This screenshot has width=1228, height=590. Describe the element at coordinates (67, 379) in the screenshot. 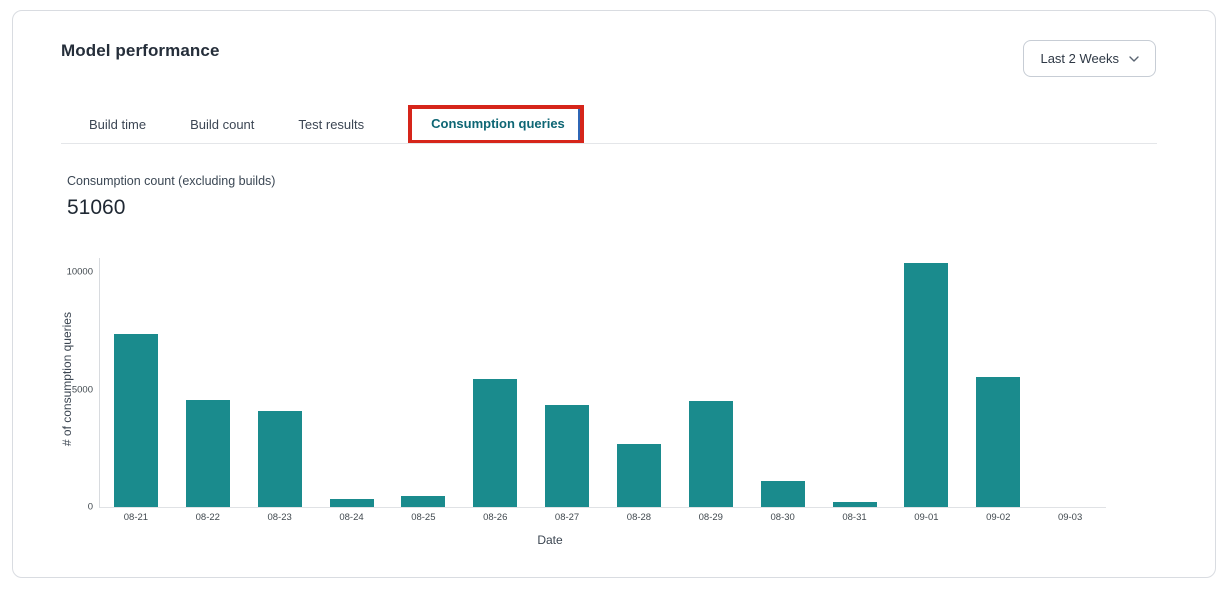

I see `y-axis-title: # of consumption queries` at that location.